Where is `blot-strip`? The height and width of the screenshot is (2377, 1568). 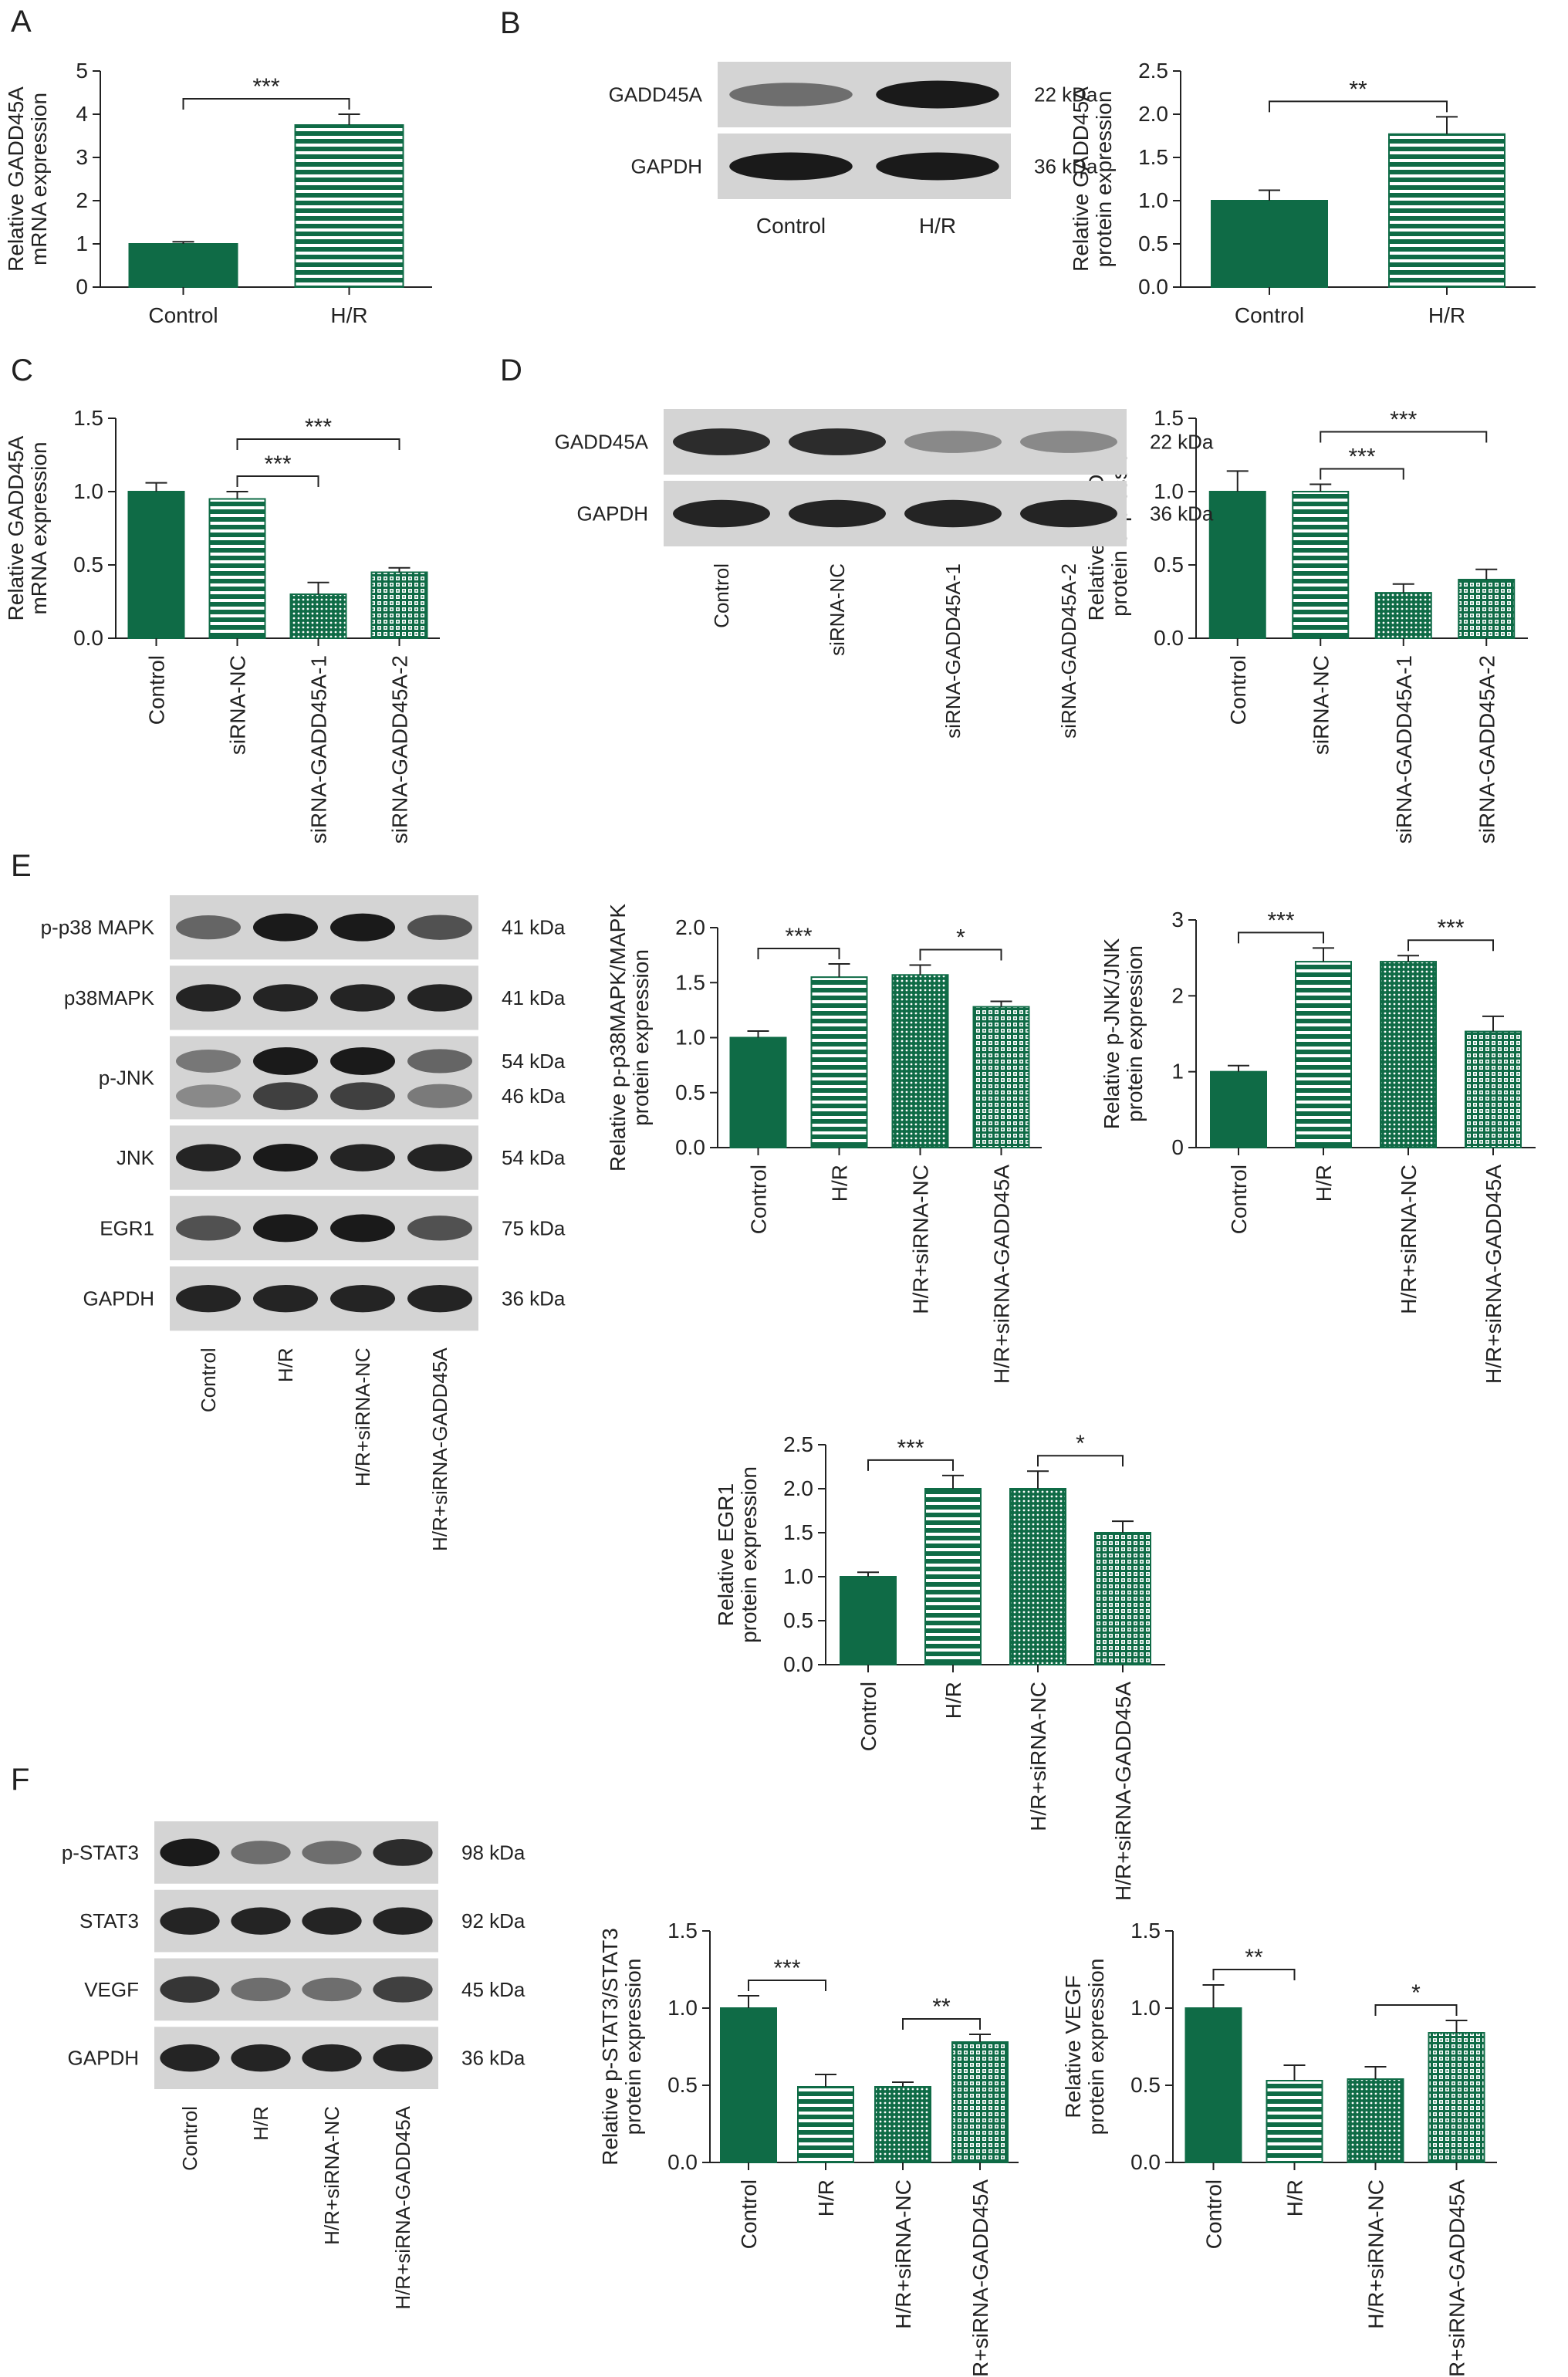
blot-strip is located at coordinates (324, 1078).